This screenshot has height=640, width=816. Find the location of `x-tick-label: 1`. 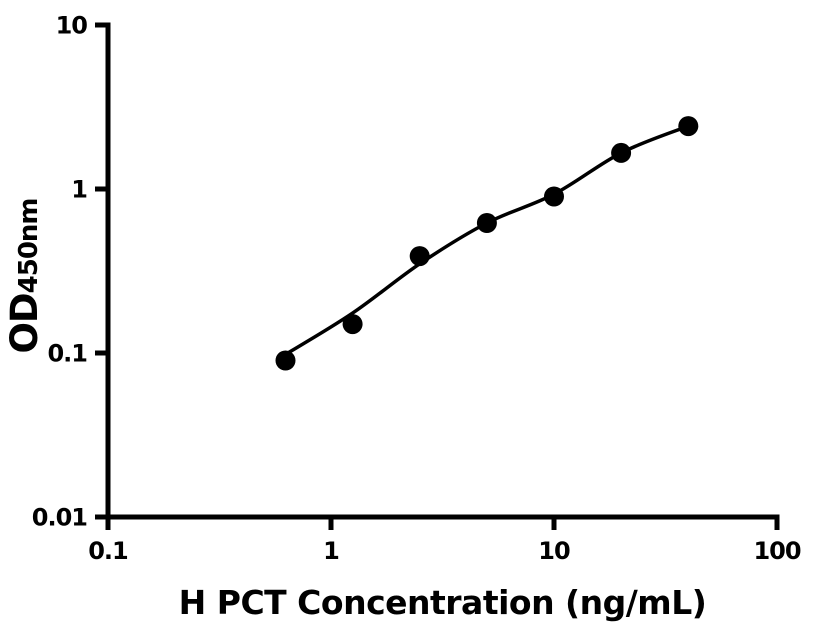

x-tick-label: 1 is located at coordinates (331, 551).